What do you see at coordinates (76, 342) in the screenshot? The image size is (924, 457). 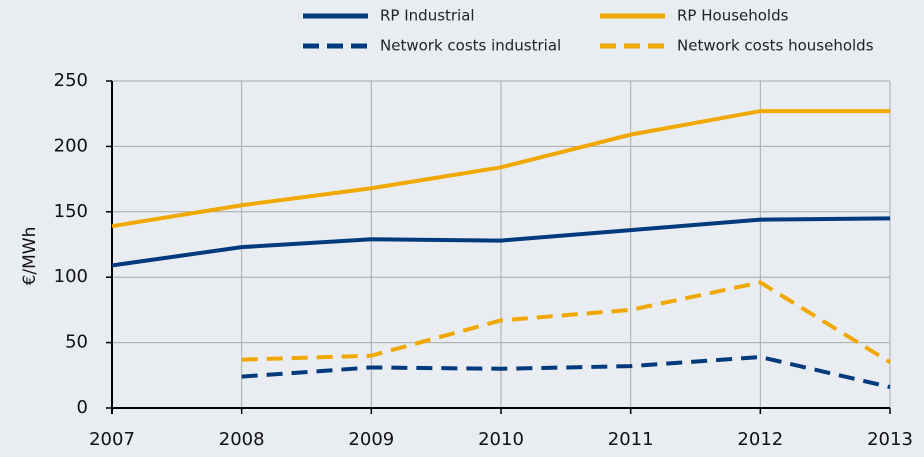 I see `y-tick-label: 50` at bounding box center [76, 342].